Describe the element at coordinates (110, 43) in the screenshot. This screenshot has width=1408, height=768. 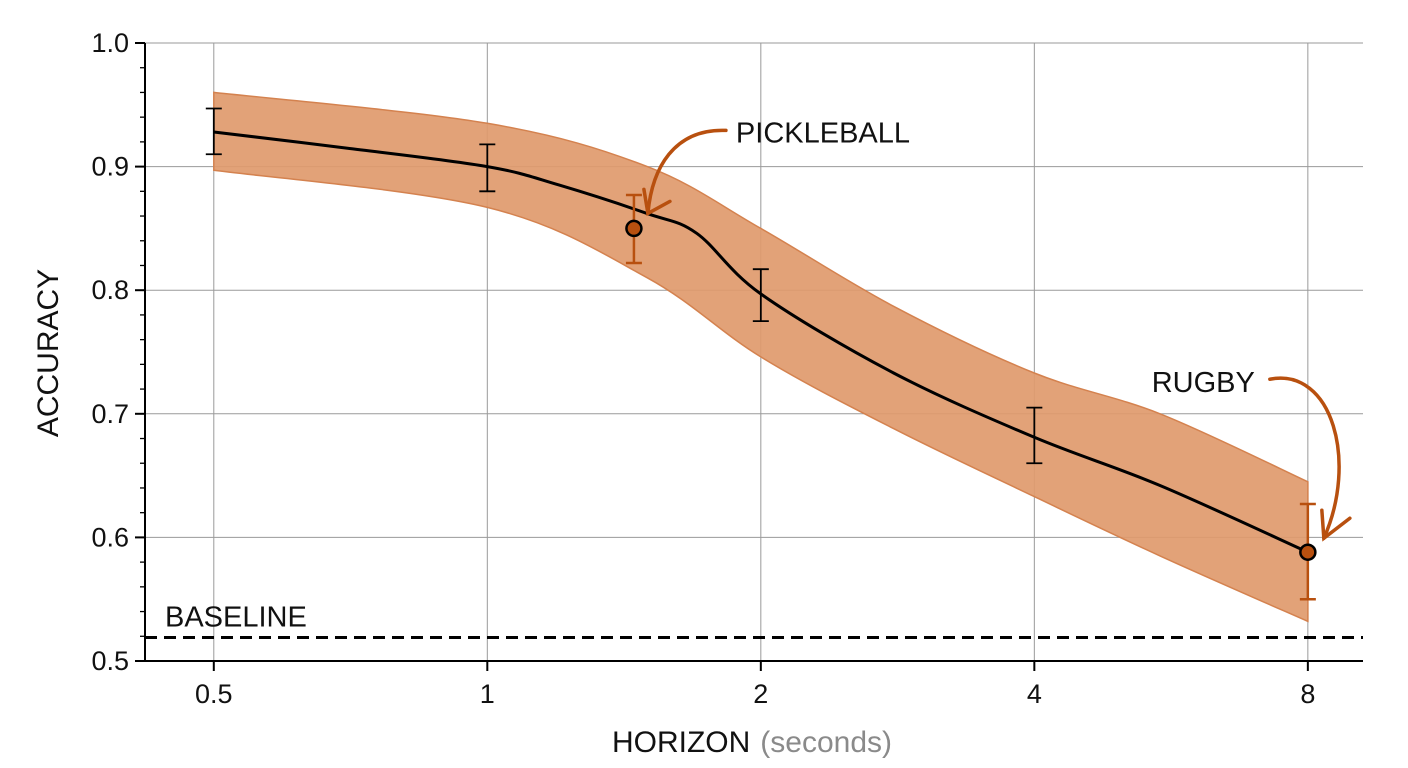
I see `y-tick-label: 1.0` at that location.